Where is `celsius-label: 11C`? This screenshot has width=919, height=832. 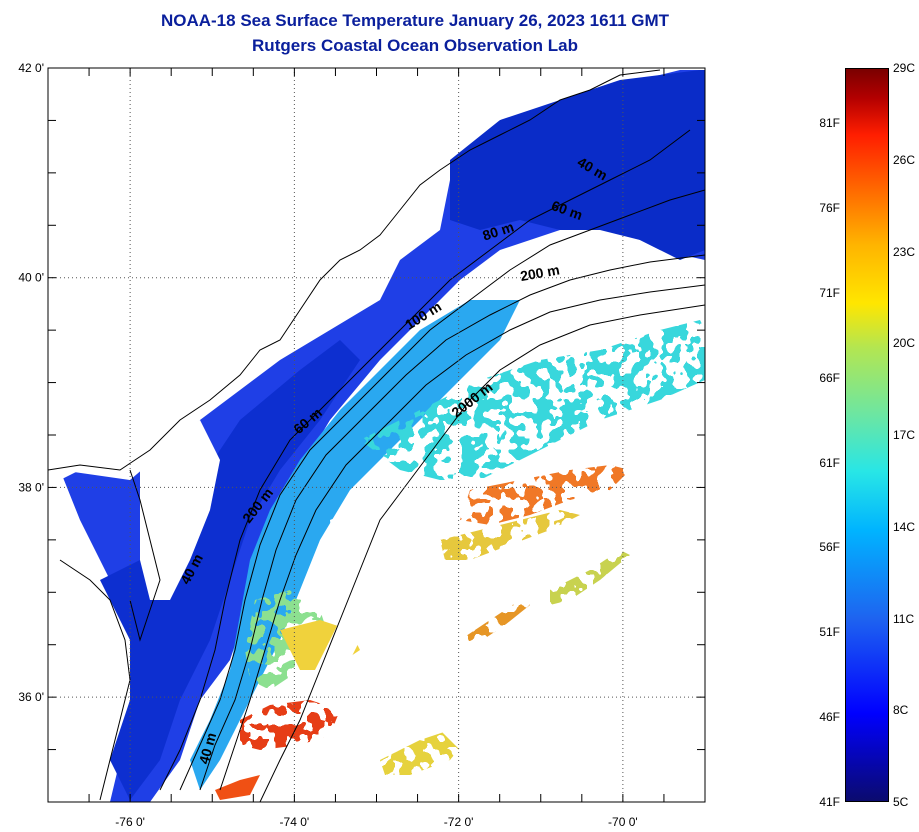
celsius-label: 11C is located at coordinates (904, 618).